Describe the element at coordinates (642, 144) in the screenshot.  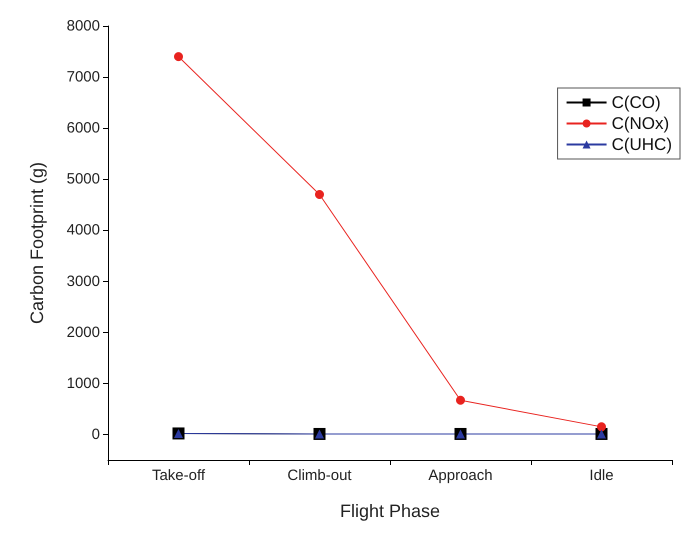
I see `legend-label: C(UHC)` at that location.